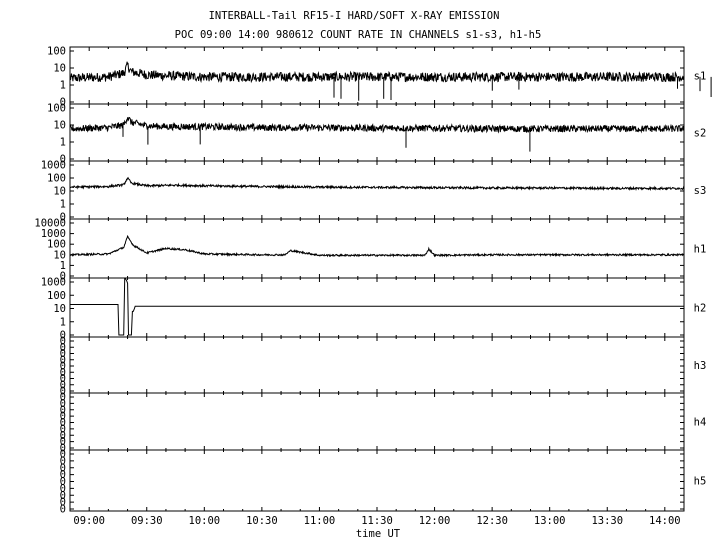  I want to click on panel-label-h5: h5, so click(700, 482).